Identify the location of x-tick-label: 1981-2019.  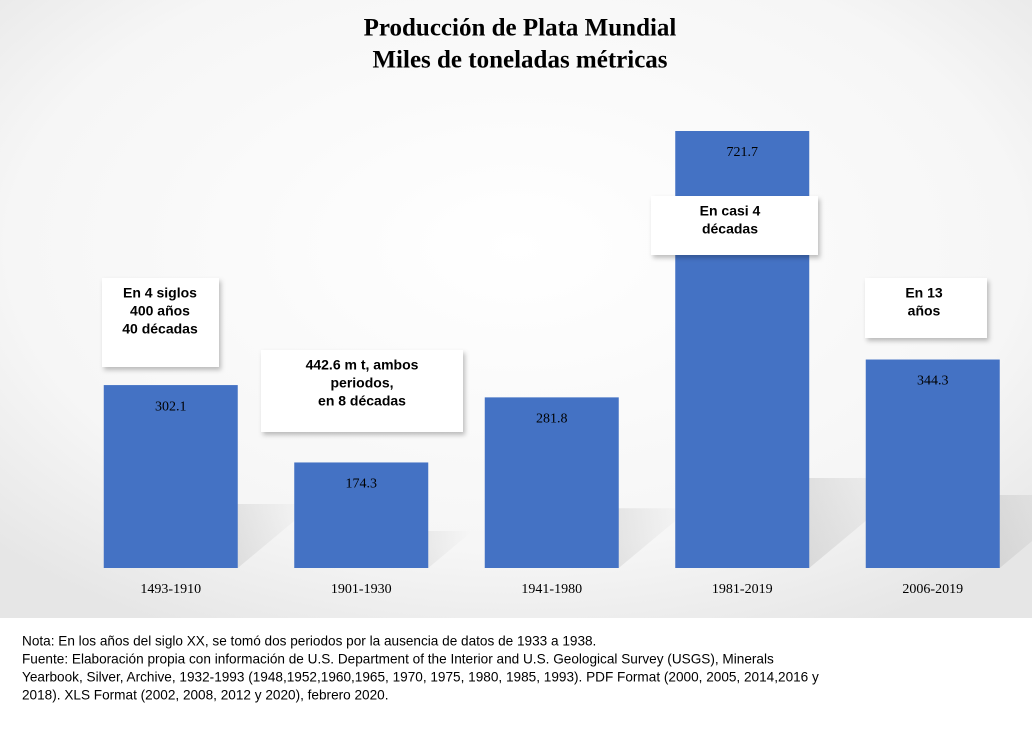
(742, 589).